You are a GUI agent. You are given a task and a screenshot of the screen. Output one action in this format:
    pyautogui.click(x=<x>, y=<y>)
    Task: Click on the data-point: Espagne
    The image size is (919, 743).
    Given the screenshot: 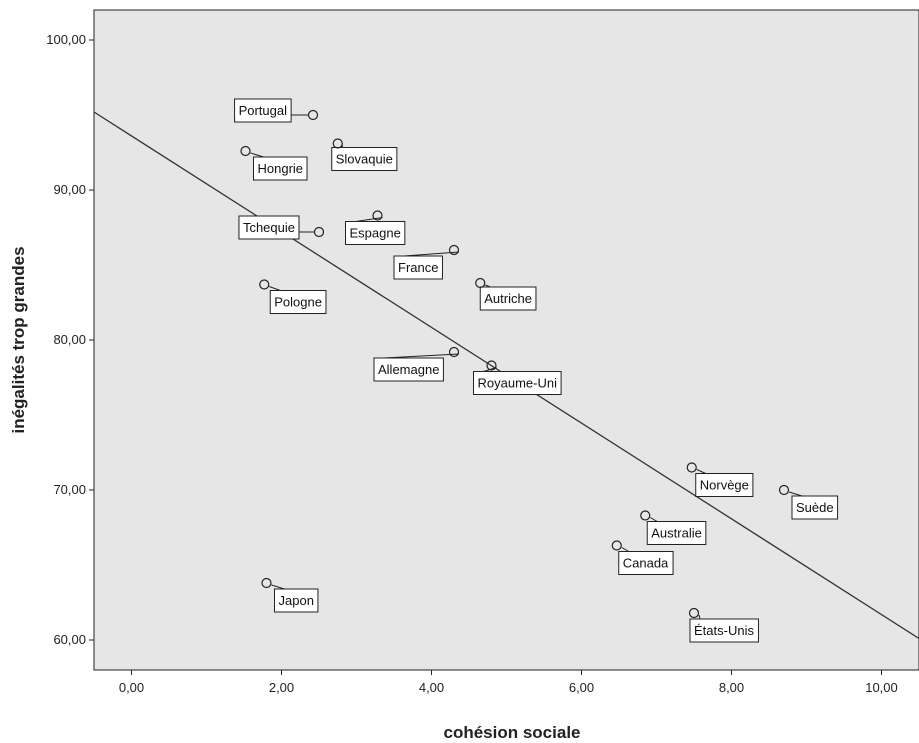 What is the action you would take?
    pyautogui.click(x=375, y=227)
    